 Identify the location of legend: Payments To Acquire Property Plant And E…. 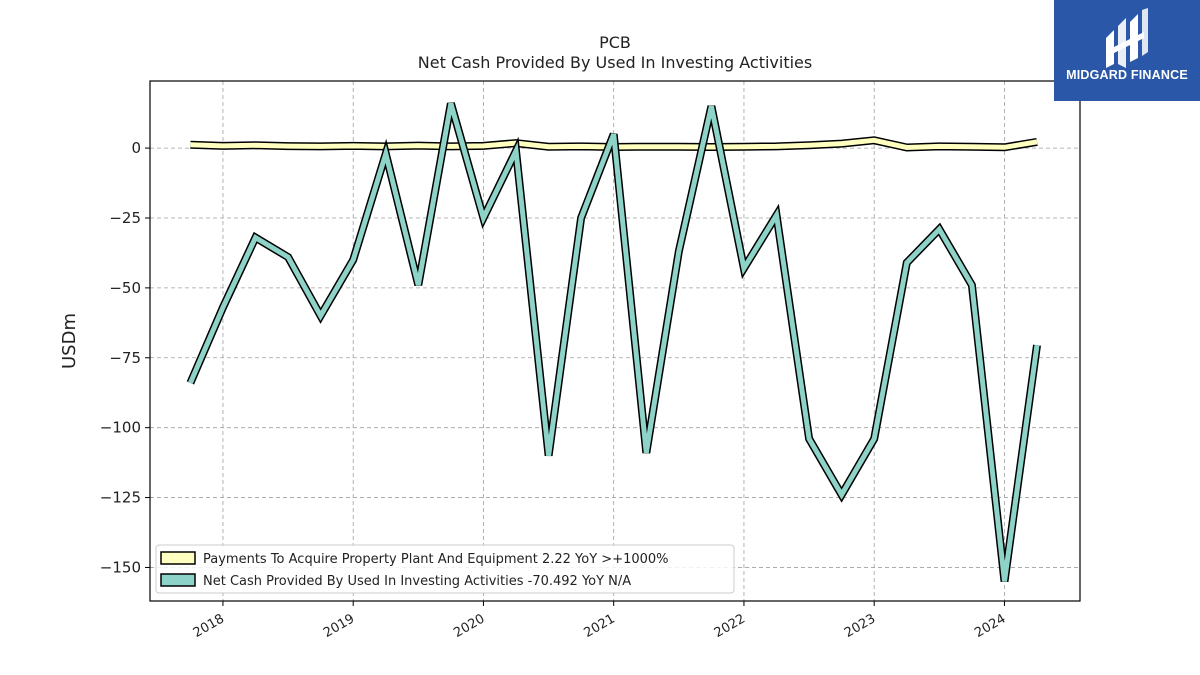
(445, 569).